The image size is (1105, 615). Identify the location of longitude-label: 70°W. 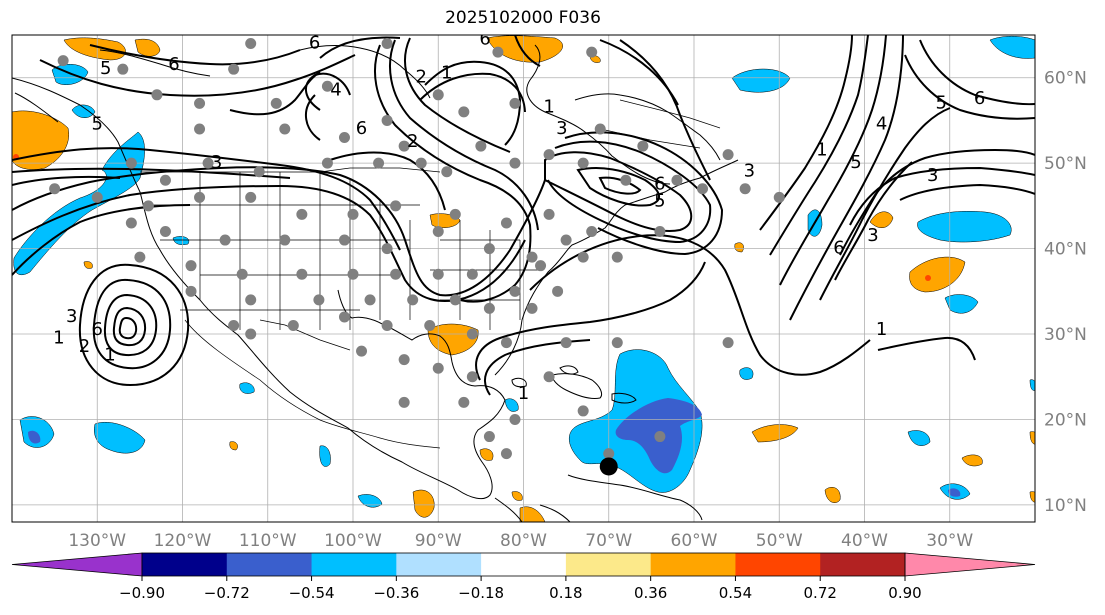
(608, 541).